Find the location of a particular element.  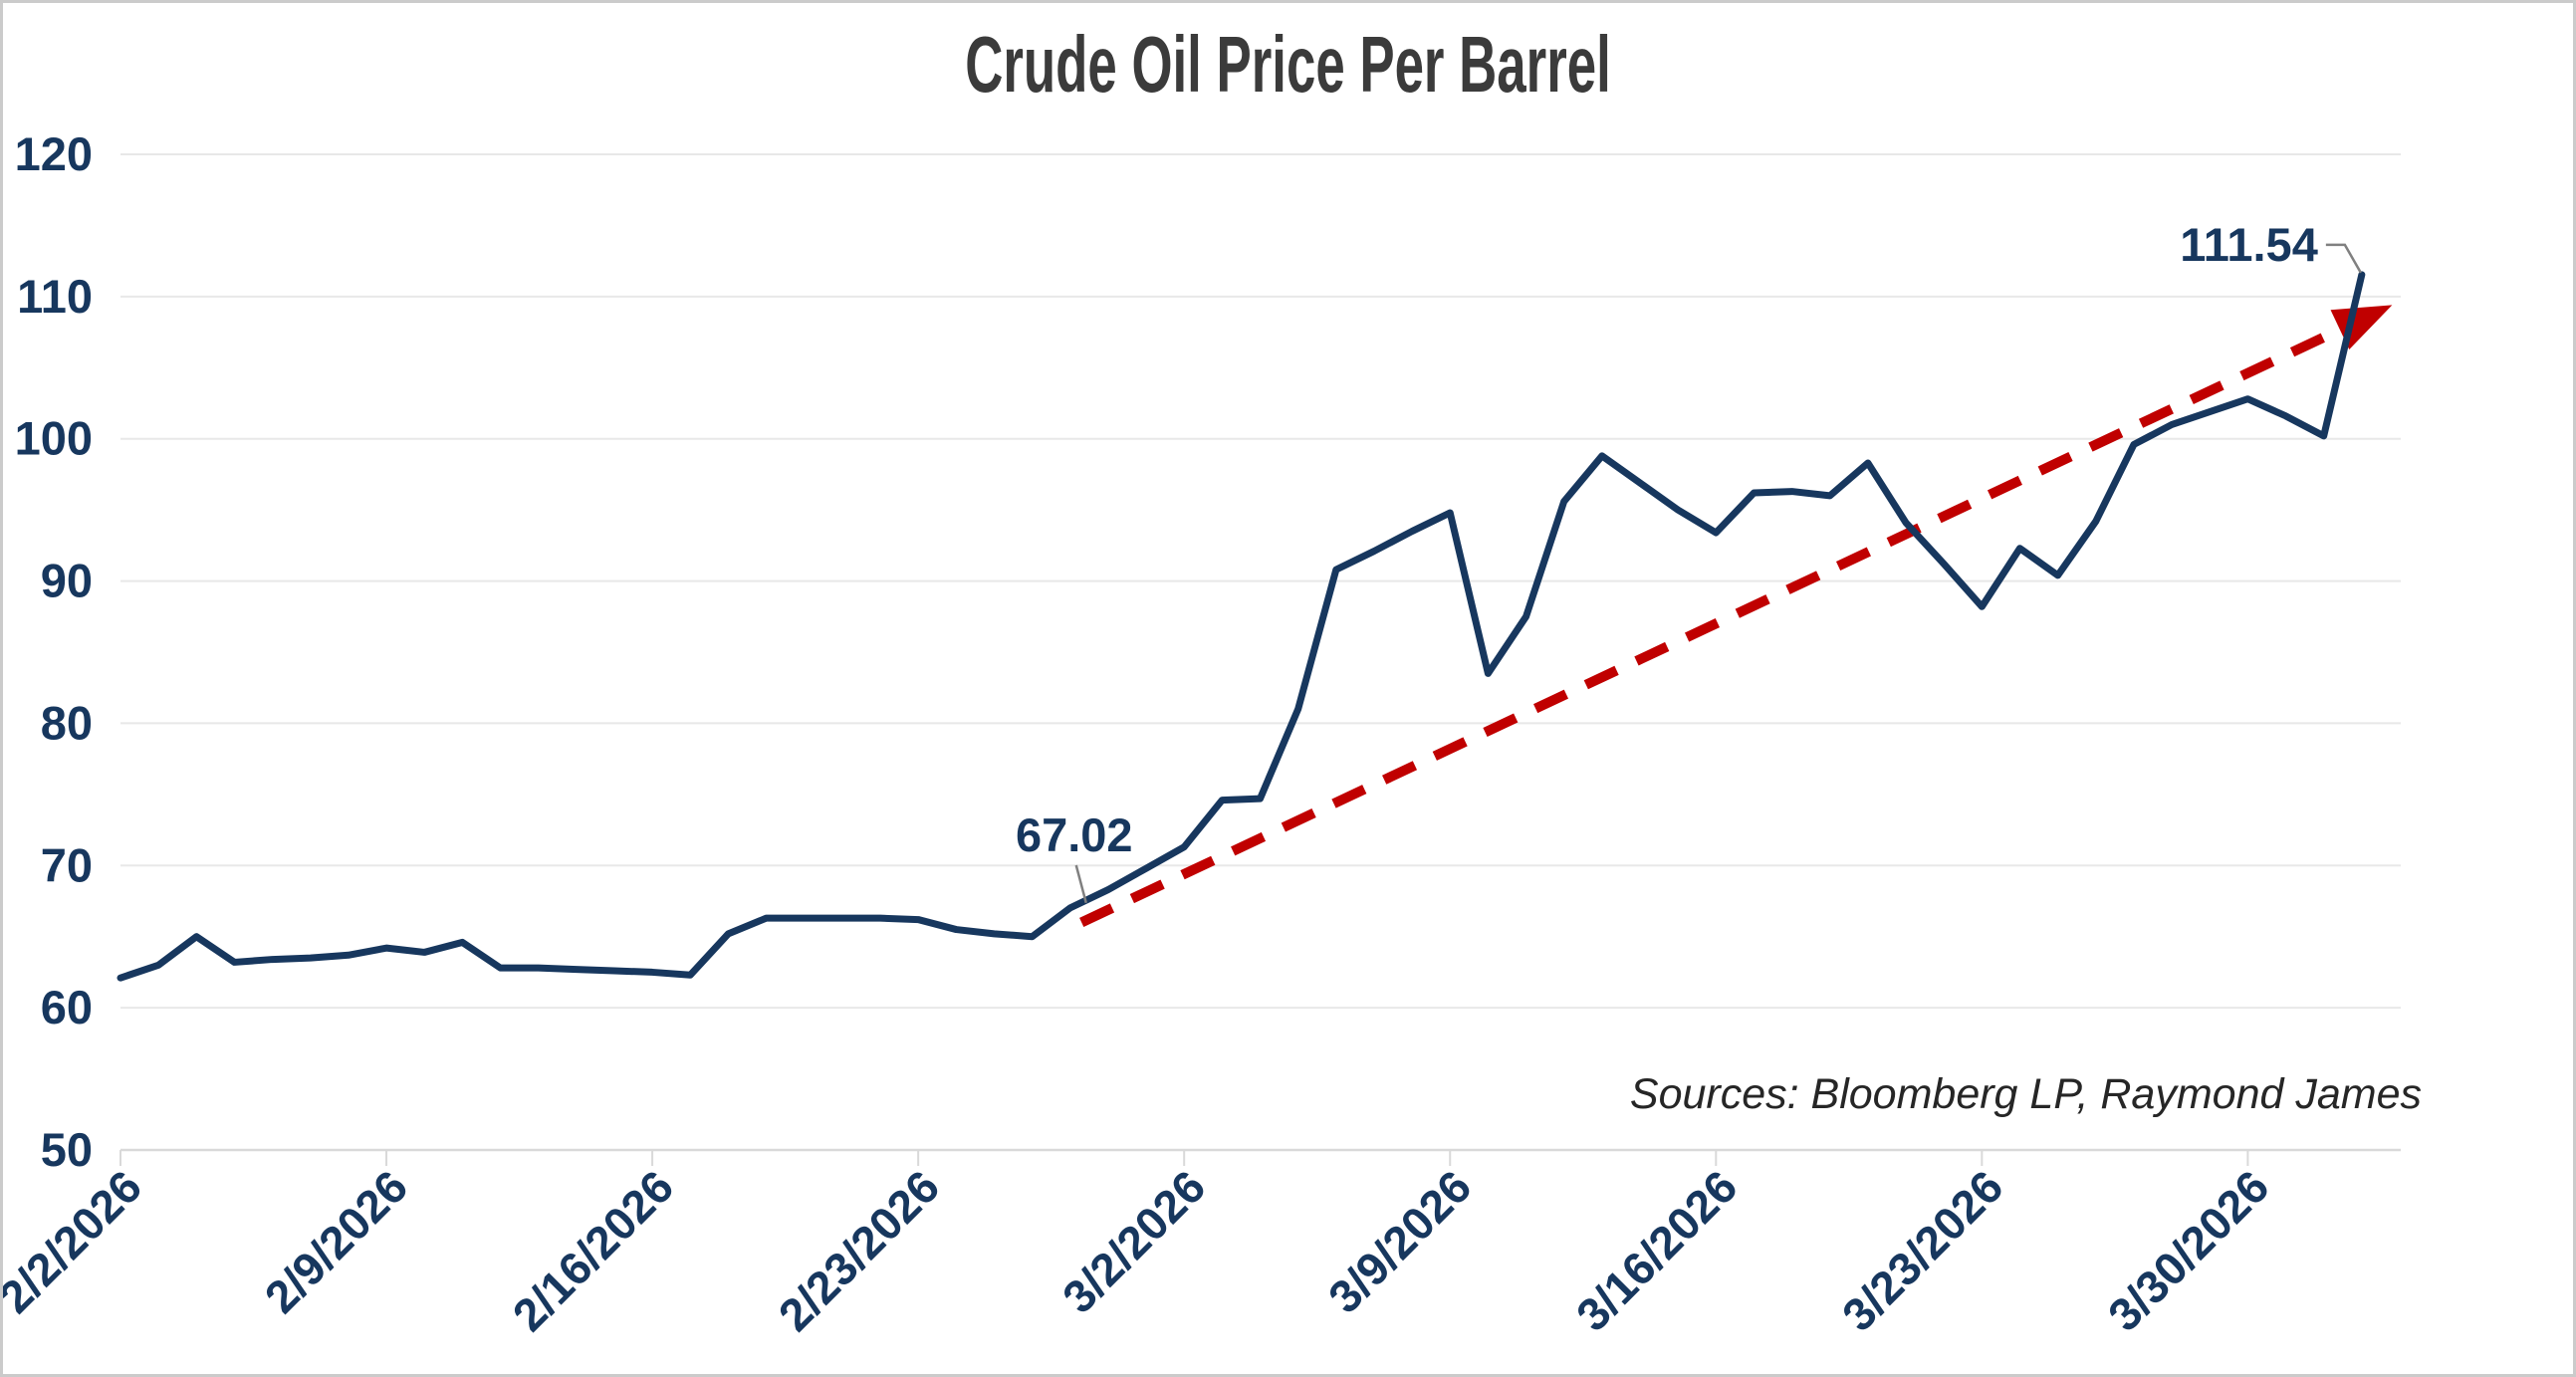

y-tick-label: 60 is located at coordinates (67, 1007).